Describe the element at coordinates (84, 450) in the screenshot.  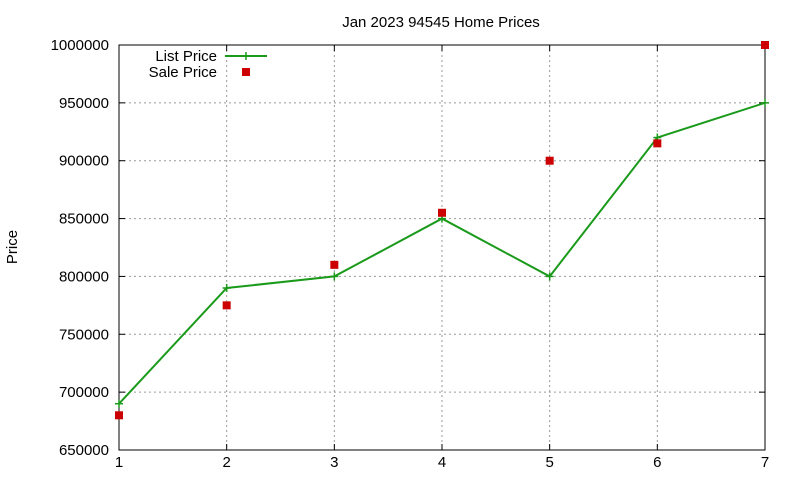
I see `y-tick-label: 650000` at that location.